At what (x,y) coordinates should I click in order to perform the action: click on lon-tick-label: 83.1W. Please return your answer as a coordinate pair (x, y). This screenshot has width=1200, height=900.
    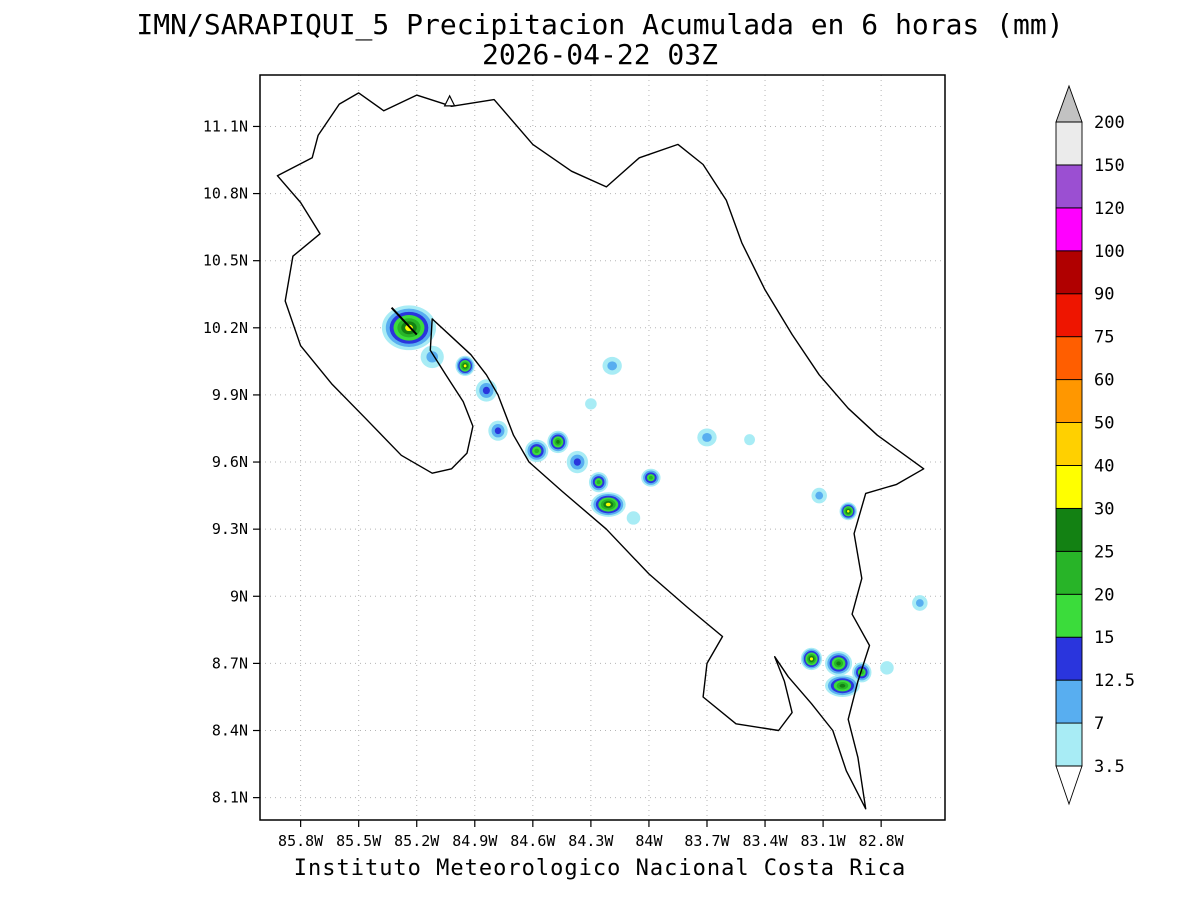
    Looking at the image, I should click on (824, 841).